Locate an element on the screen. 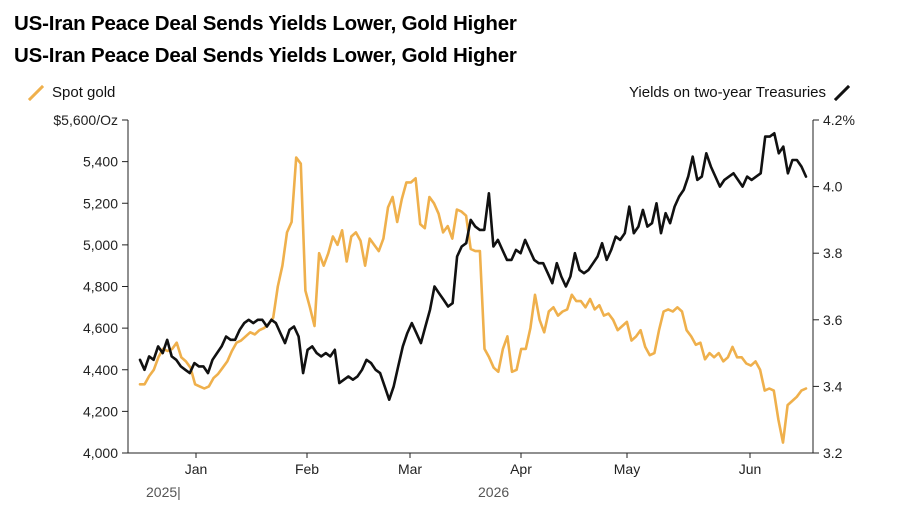 The height and width of the screenshot is (510, 900). right-axis-tick-label: 3.4 is located at coordinates (833, 386).